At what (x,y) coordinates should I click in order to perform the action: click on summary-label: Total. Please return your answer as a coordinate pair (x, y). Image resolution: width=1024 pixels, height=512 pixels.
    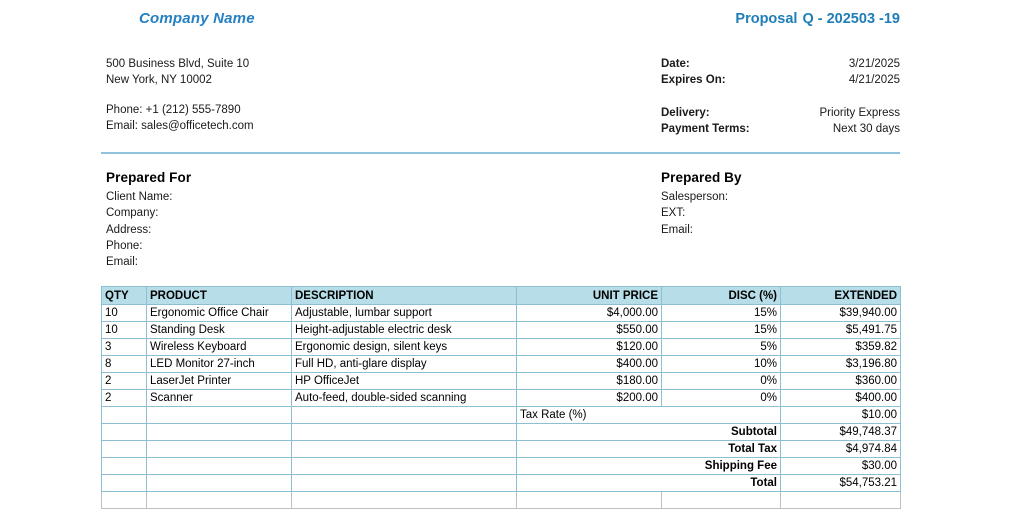
    Looking at the image, I should click on (648, 483).